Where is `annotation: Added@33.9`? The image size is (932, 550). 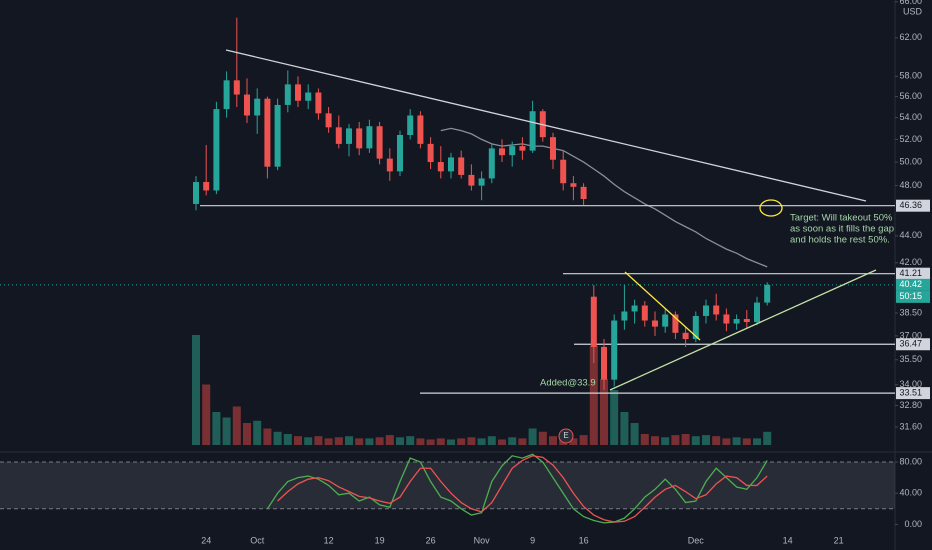 annotation: Added@33.9 is located at coordinates (568, 383).